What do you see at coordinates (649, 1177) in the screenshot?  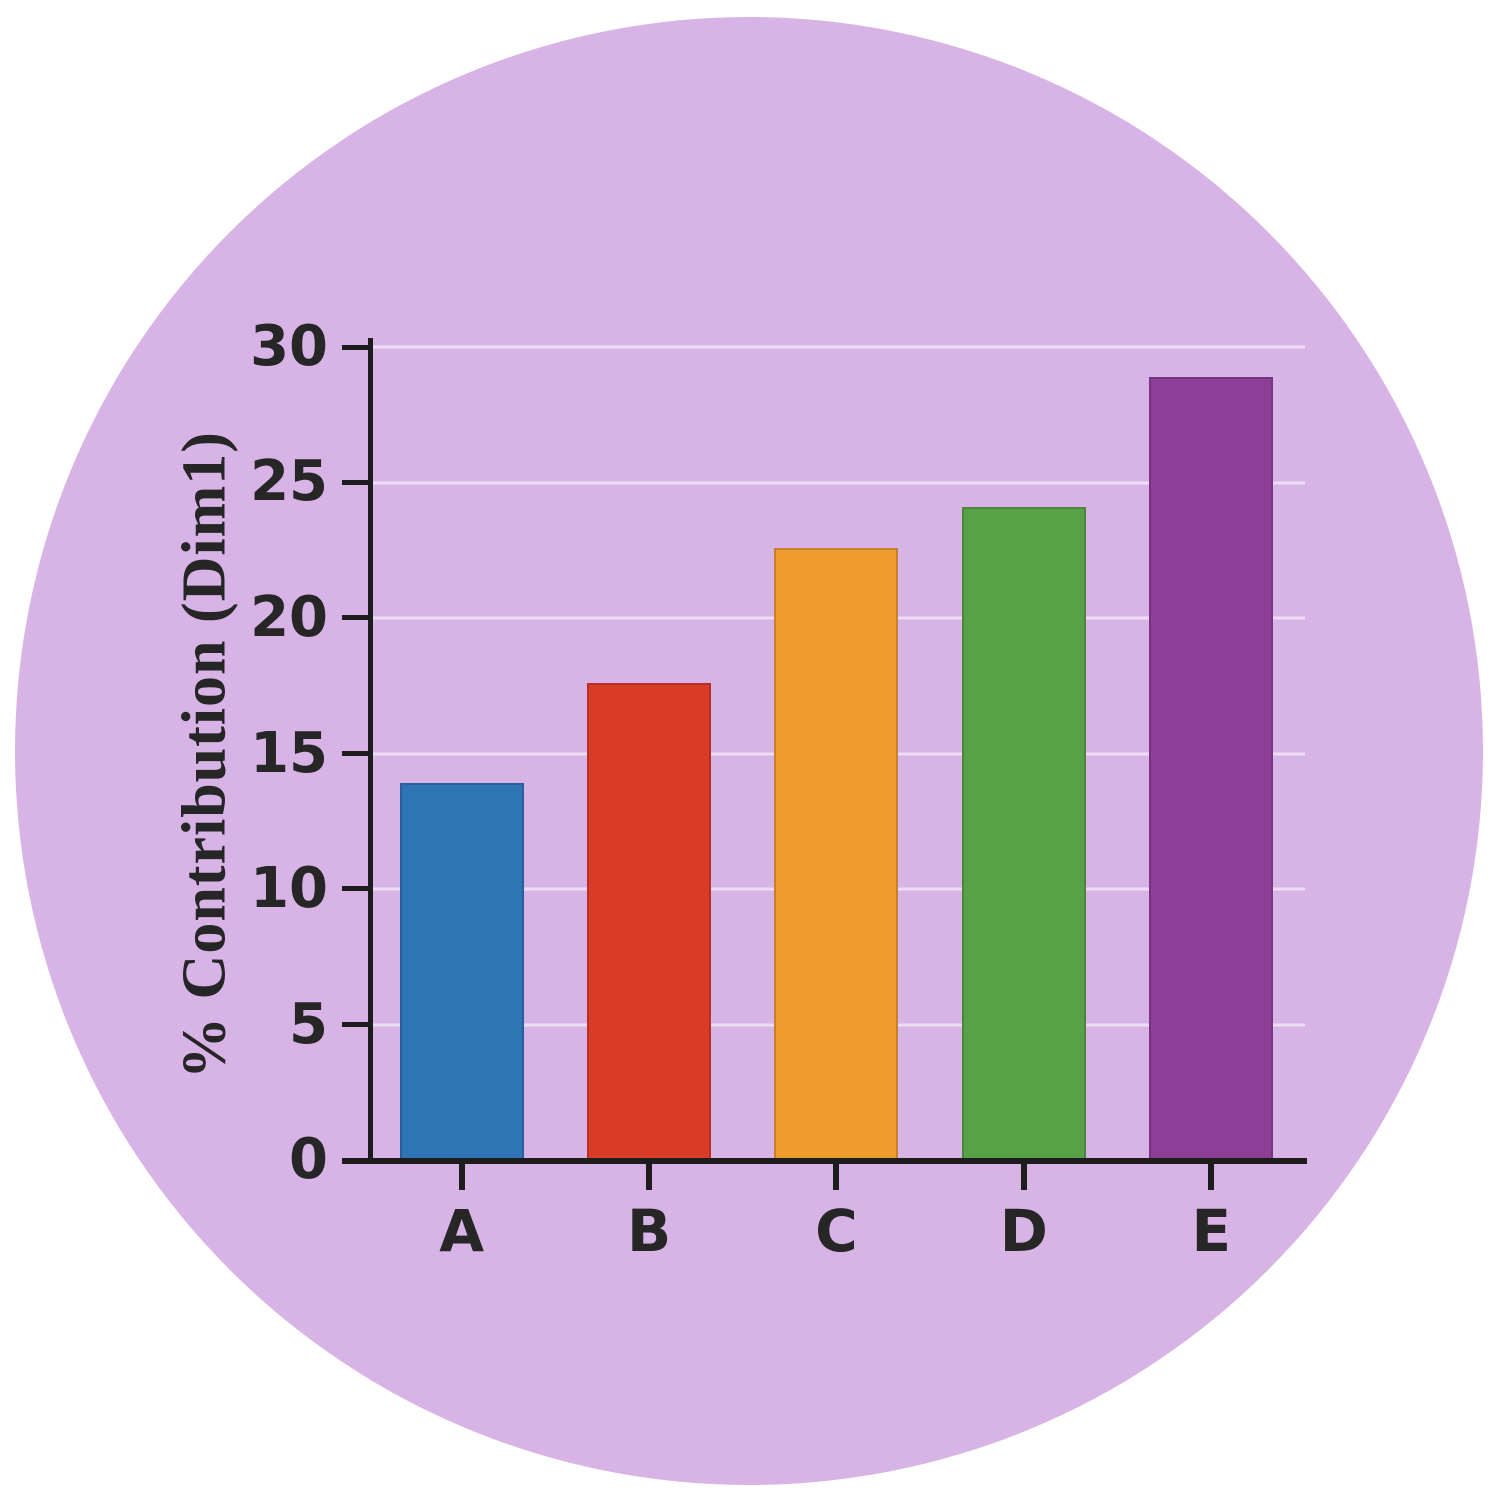 I see `x-tick-B` at bounding box center [649, 1177].